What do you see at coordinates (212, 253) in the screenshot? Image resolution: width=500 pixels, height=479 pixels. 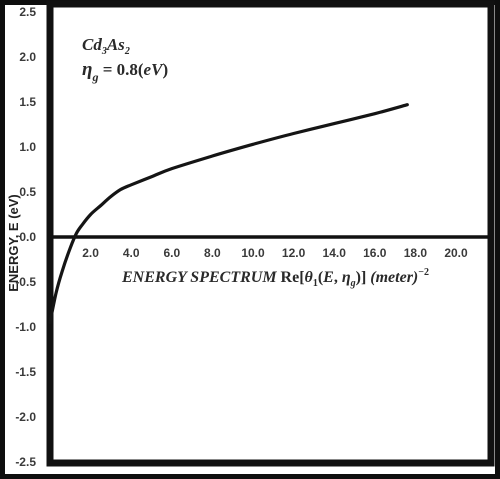 I see `x-tick-label: 8.0` at bounding box center [212, 253].